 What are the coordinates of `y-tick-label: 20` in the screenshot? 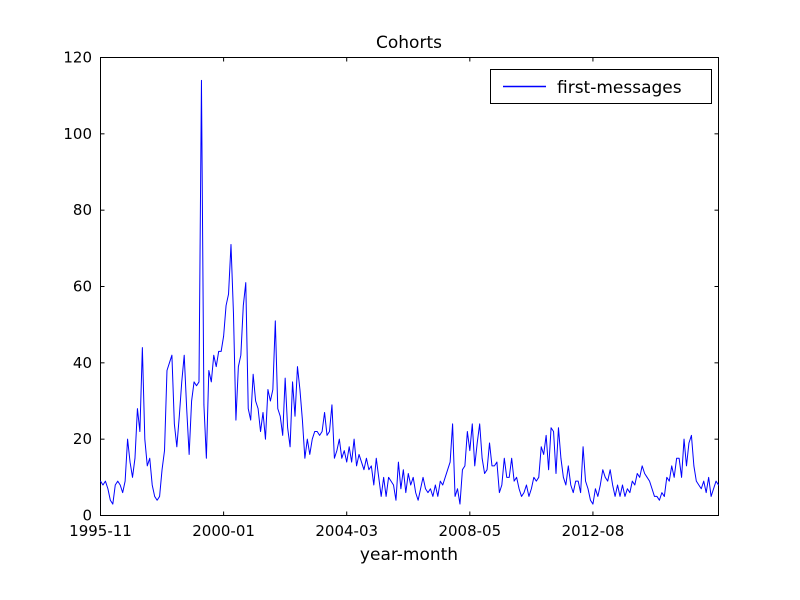 It's located at (82, 439).